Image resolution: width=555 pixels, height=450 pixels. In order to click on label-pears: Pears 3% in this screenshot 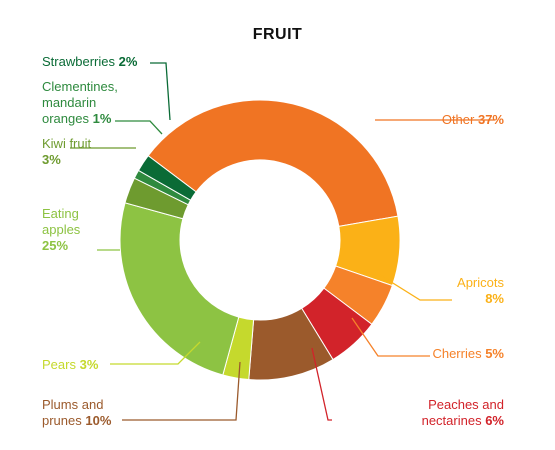, I will do `click(70, 364)`.